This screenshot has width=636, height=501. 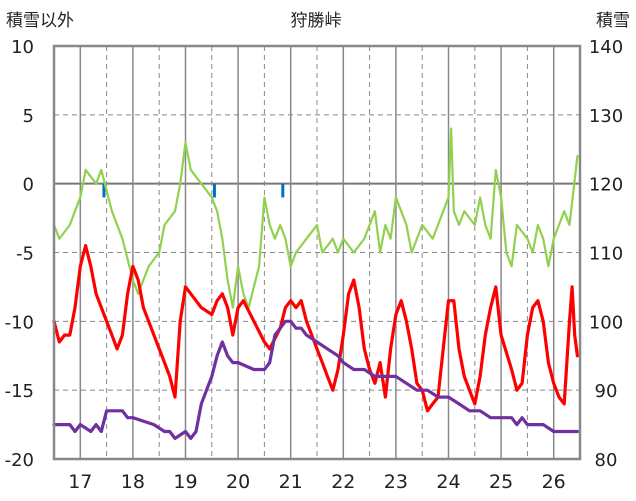 I want to click on right-axis-ticks: 140 130 120 110 100 90 80, so click(x=606, y=254).